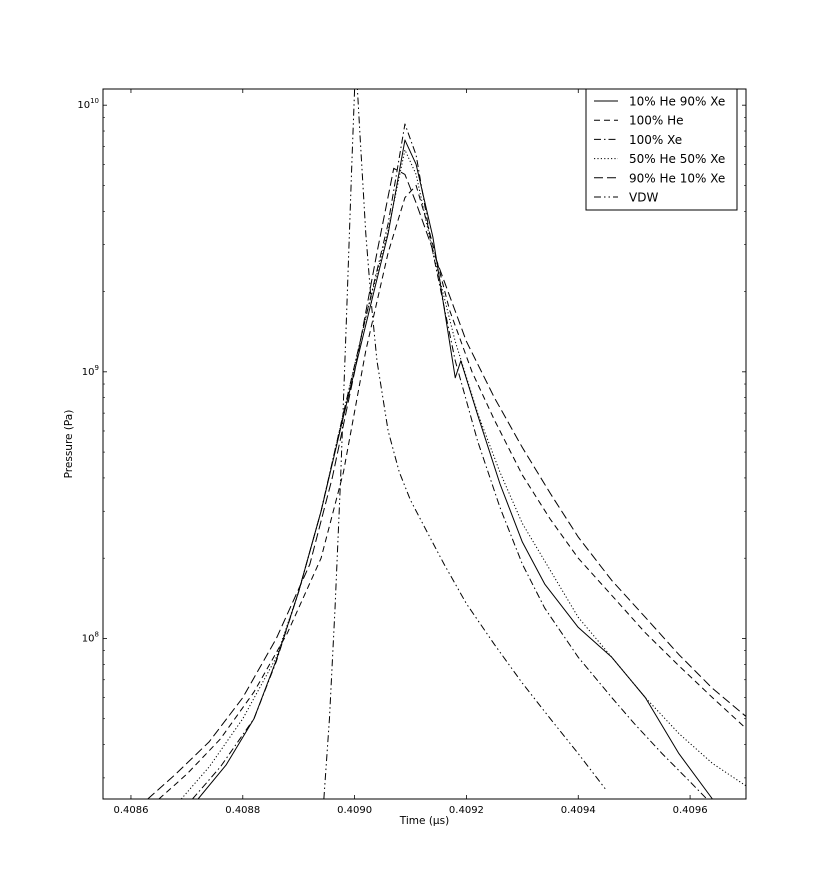 The image size is (830, 890). What do you see at coordinates (130, 810) in the screenshot?
I see `x-tick-label: 0.4086` at bounding box center [130, 810].